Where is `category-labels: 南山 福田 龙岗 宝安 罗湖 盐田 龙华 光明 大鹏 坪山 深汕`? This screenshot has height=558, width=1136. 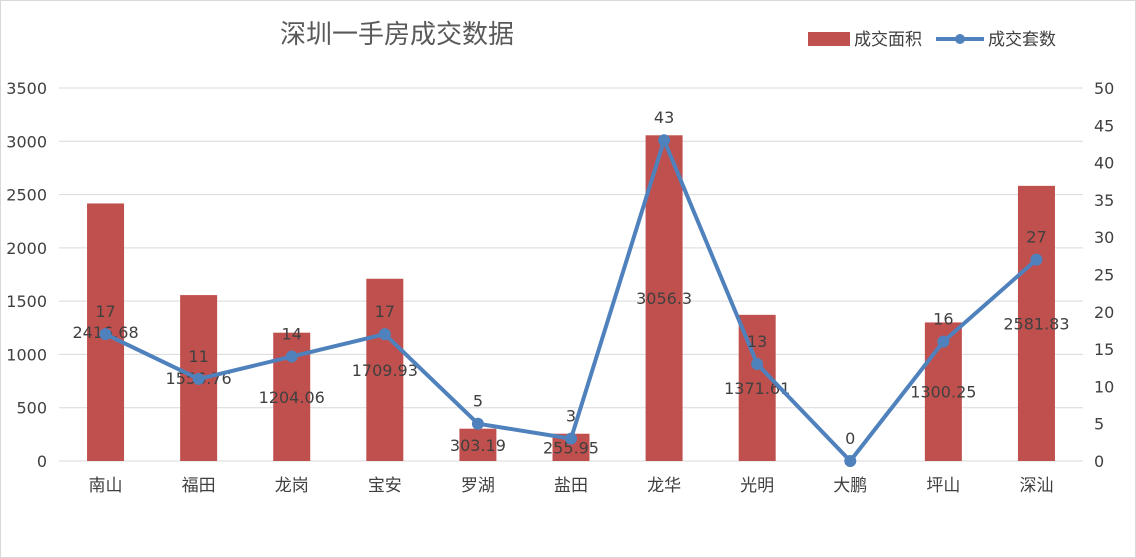
category-labels: 南山 福田 龙岗 宝安 罗湖 盐田 龙华 光明 大鹏 坪山 深汕 is located at coordinates (571, 486).